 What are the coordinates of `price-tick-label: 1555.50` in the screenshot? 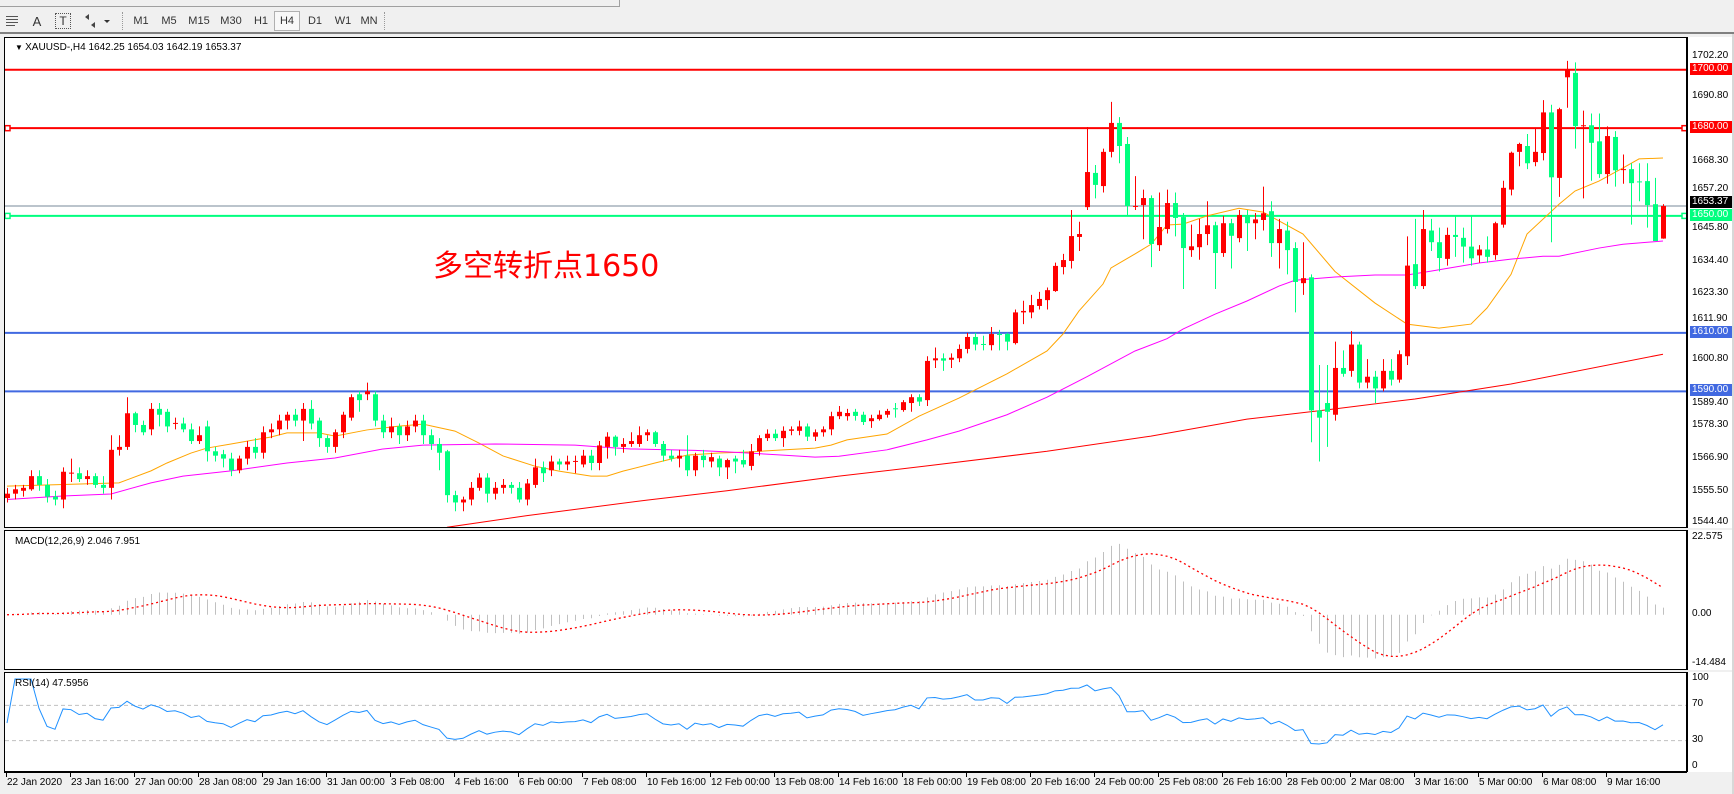 It's located at (1710, 491).